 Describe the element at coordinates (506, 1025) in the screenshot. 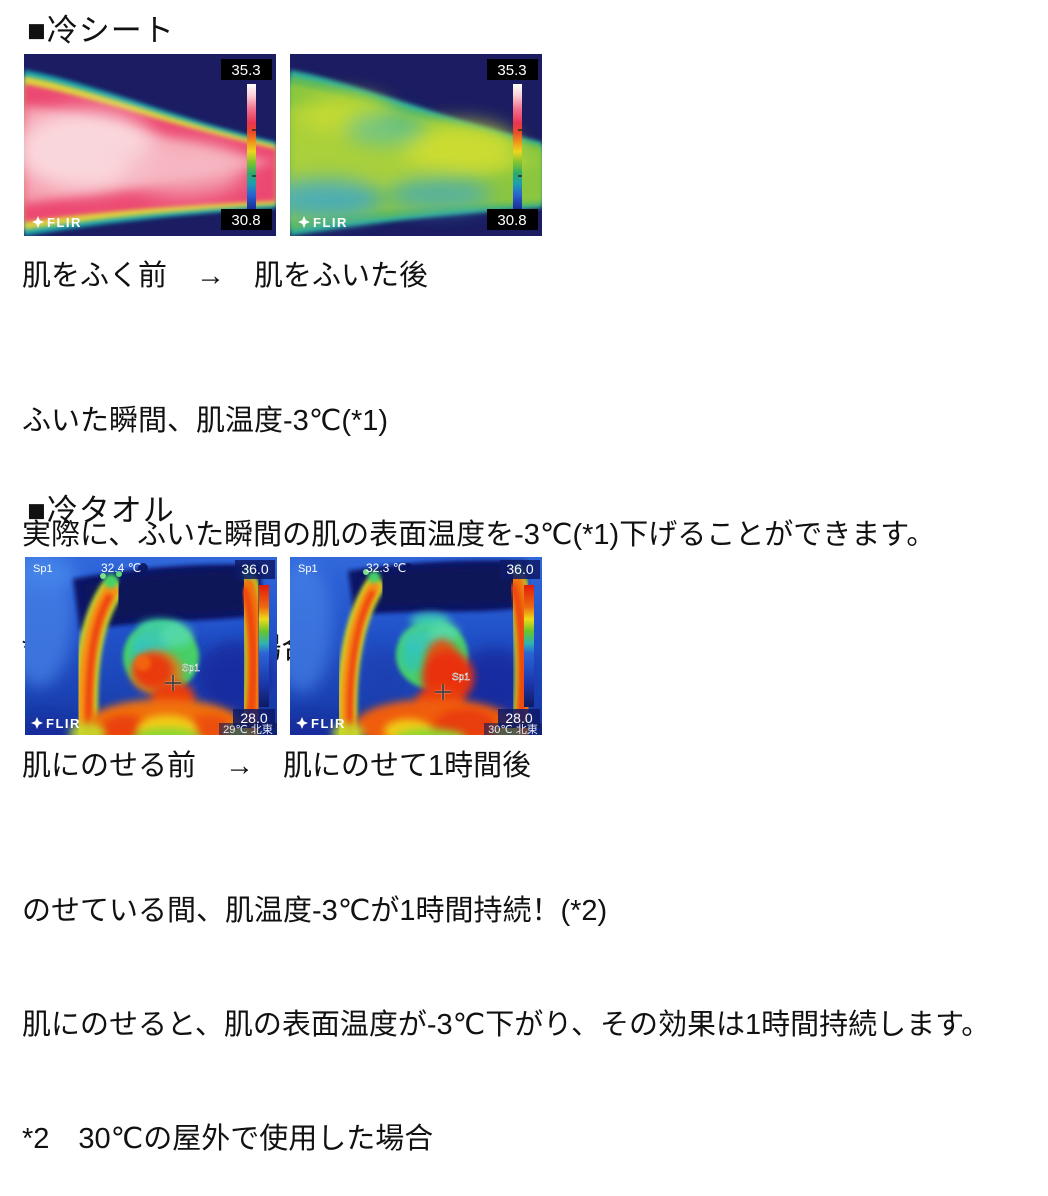

I see `towel-description-line-2: 肌にのせると、肌の表面温度が-3℃下がり、その効果は1時間持続します。` at that location.